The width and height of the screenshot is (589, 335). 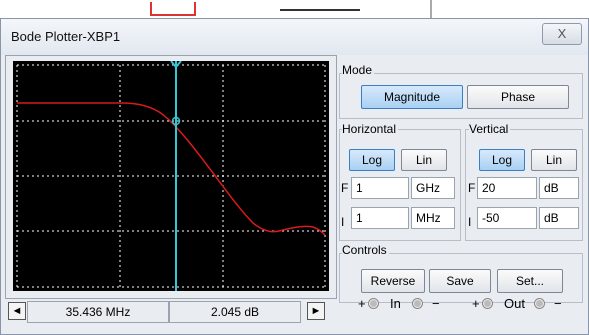 What do you see at coordinates (235, 312) in the screenshot?
I see `gain-readout: 2.045 dB` at bounding box center [235, 312].